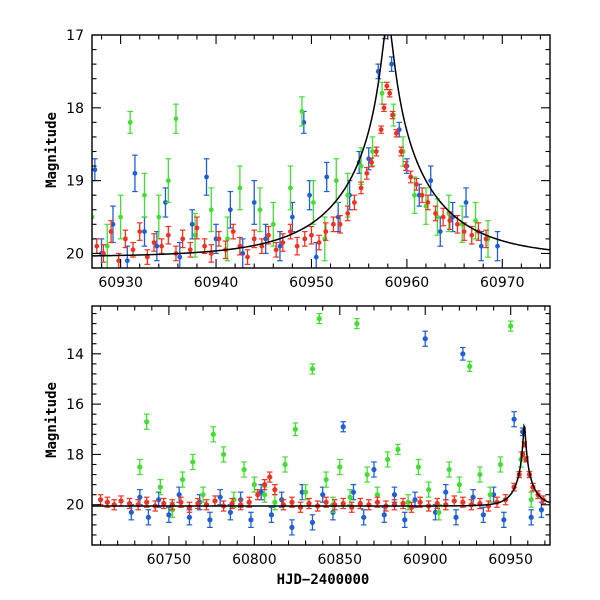 This screenshot has width=600, height=600. I want to click on bottom-ytick-label: 18, so click(75, 455).